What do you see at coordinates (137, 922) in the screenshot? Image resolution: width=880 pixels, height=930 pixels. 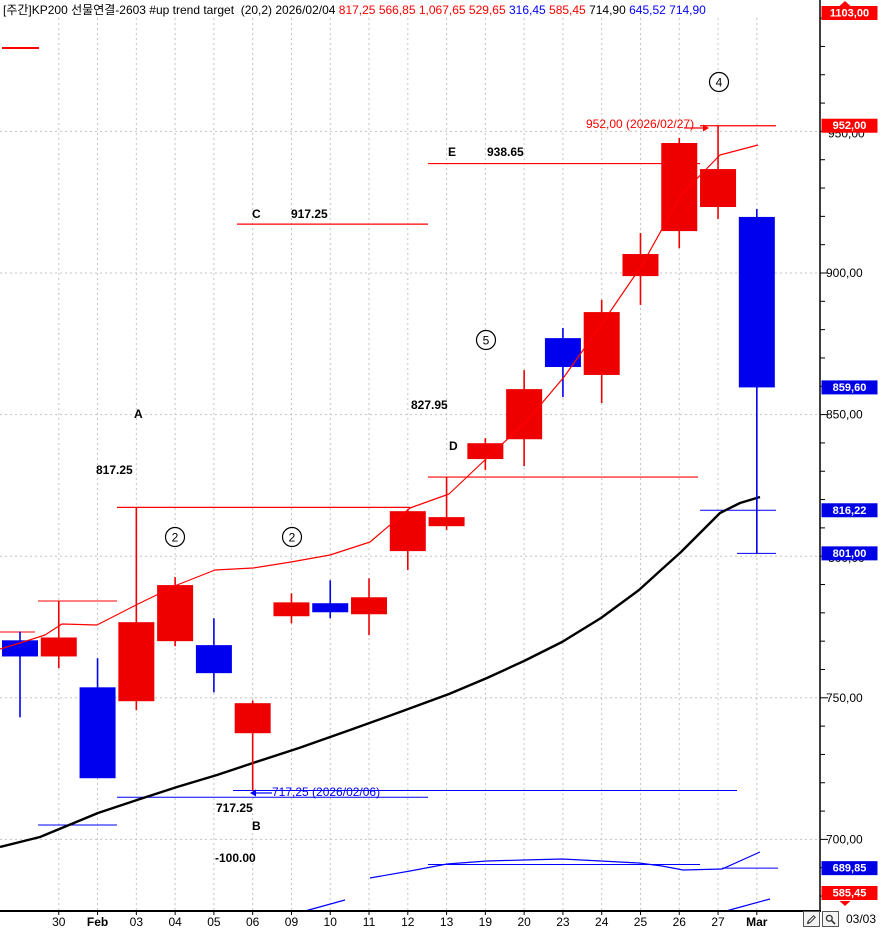 I see `x-axis-label: 03` at bounding box center [137, 922].